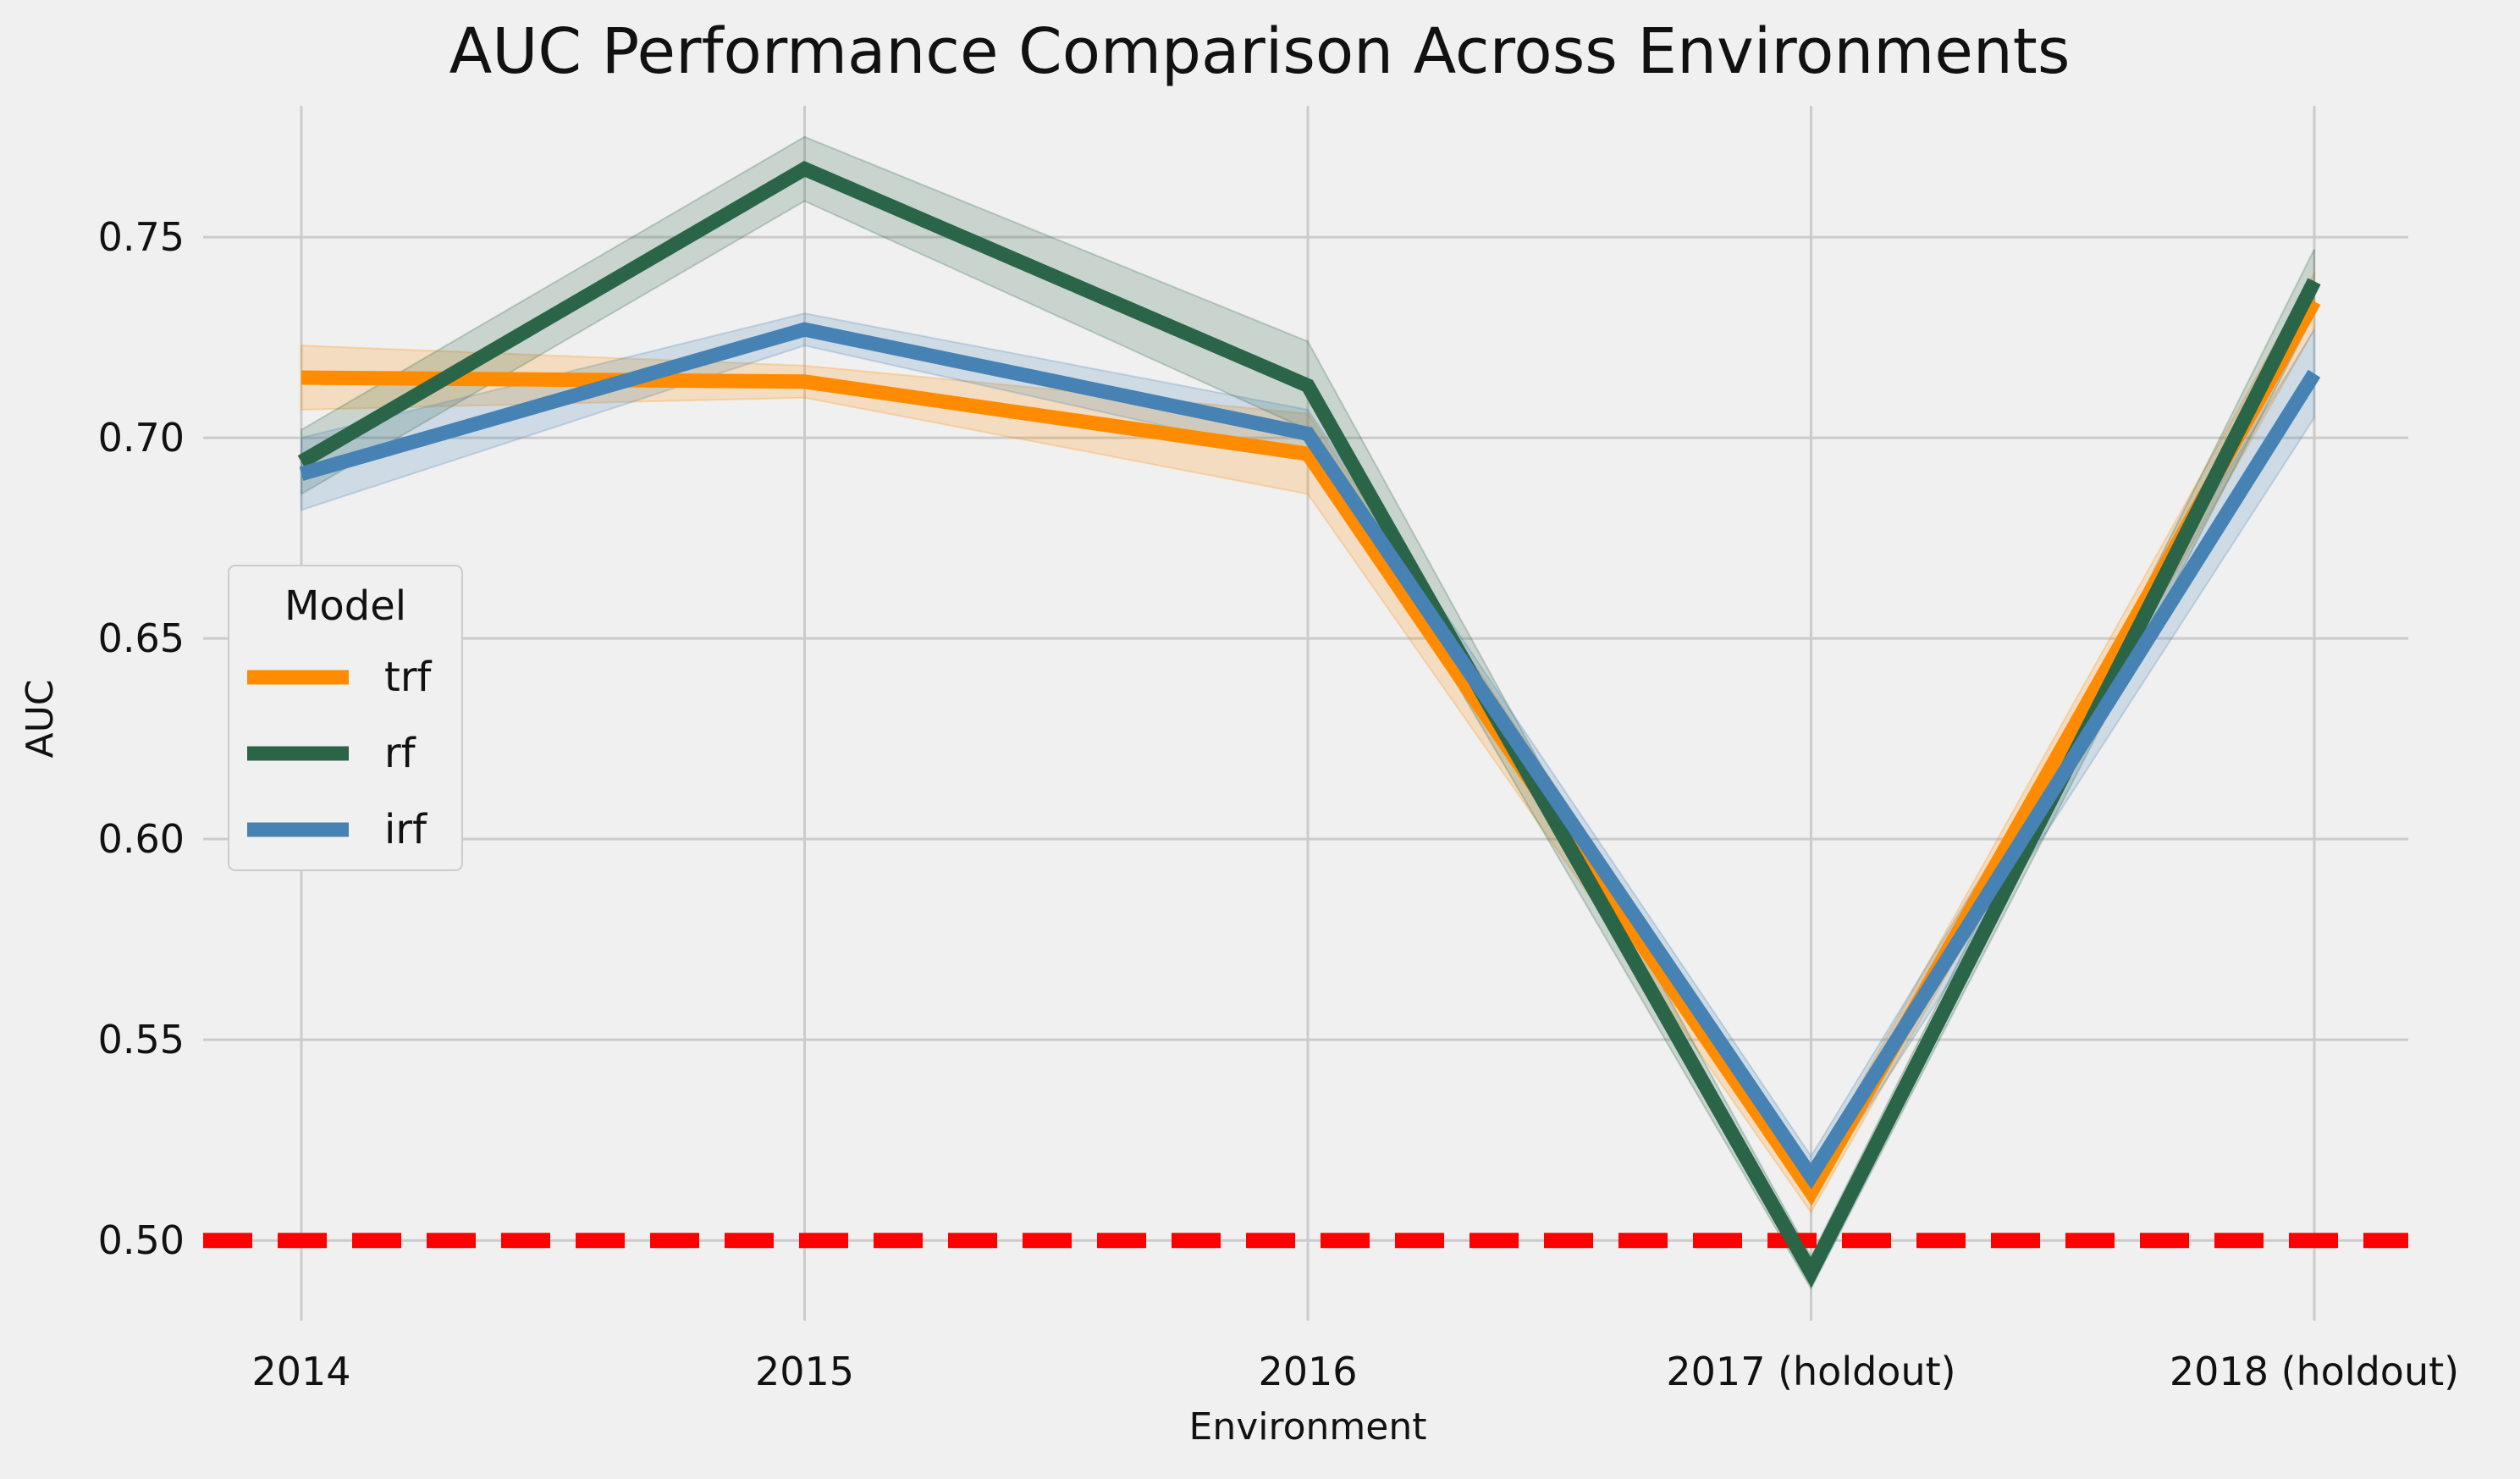 This screenshot has width=2520, height=1479. I want to click on x-tick-label: 2015, so click(804, 1371).